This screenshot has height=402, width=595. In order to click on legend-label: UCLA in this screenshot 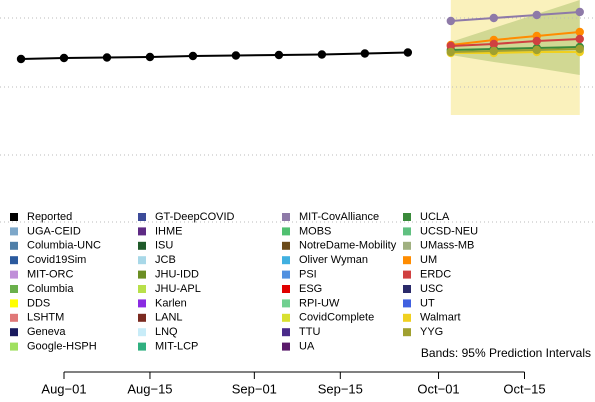, I will do `click(435, 217)`.